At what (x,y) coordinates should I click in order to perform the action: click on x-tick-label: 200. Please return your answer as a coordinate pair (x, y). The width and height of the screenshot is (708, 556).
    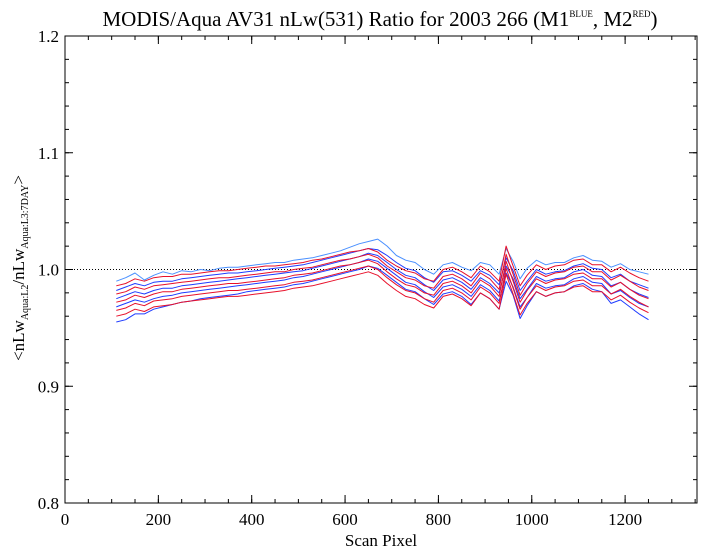
    Looking at the image, I should click on (159, 519).